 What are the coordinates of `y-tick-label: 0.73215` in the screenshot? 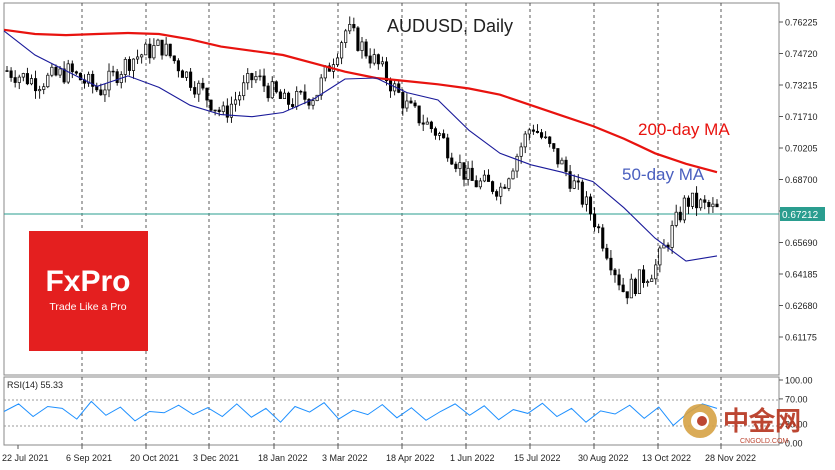 It's located at (801, 86).